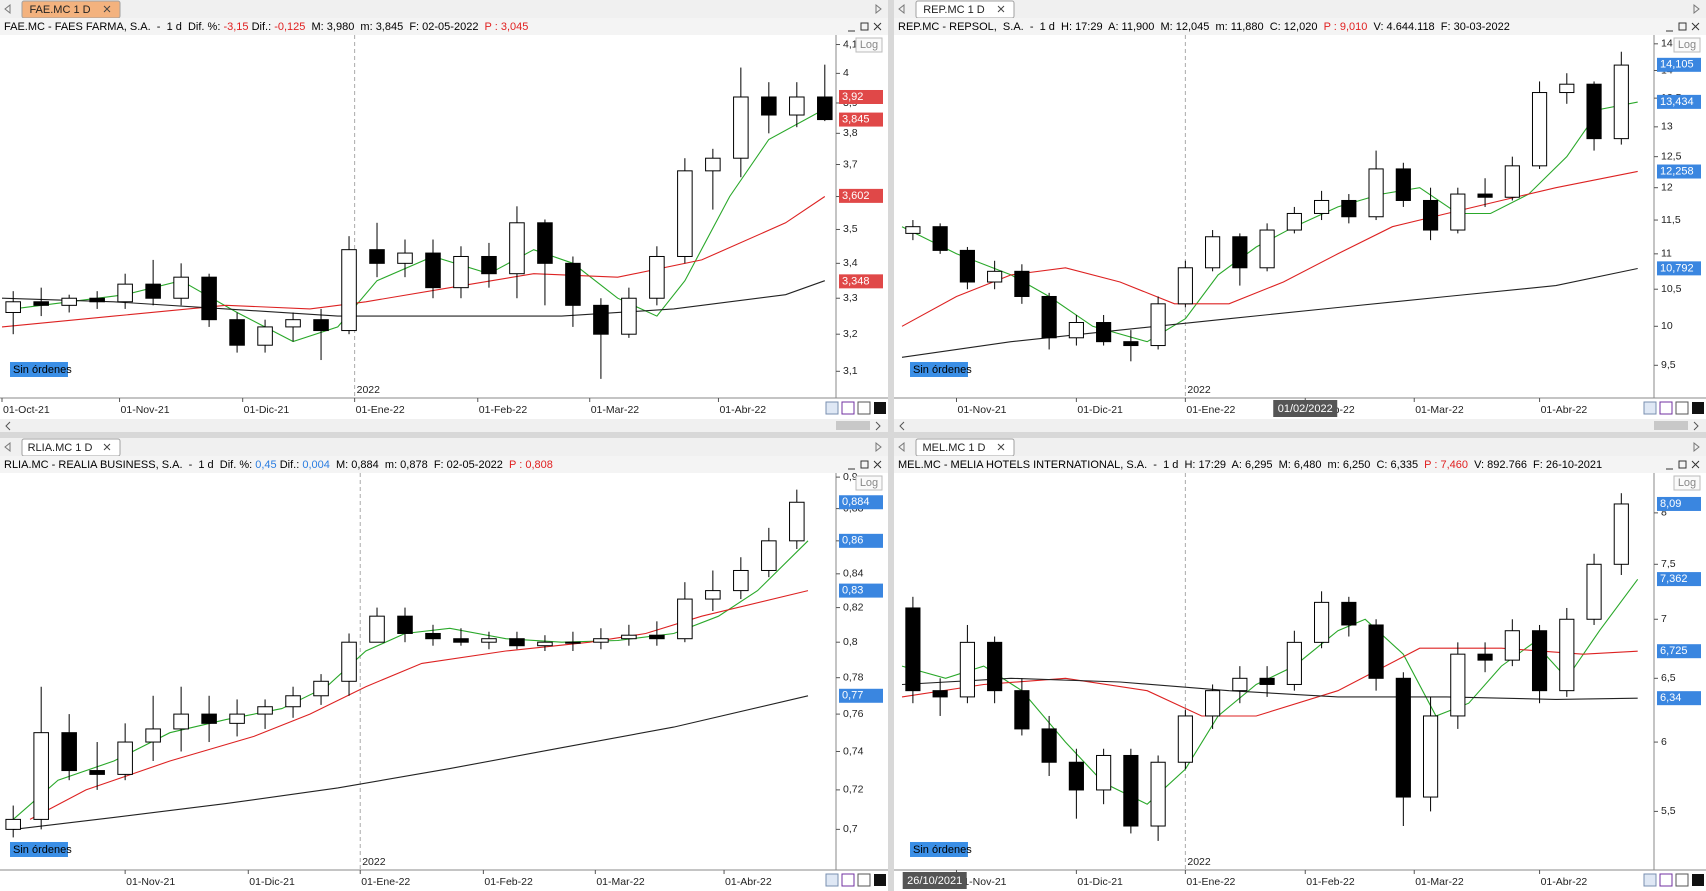 The height and width of the screenshot is (891, 1706). What do you see at coordinates (444, 9) in the screenshot?
I see `tab-bar` at bounding box center [444, 9].